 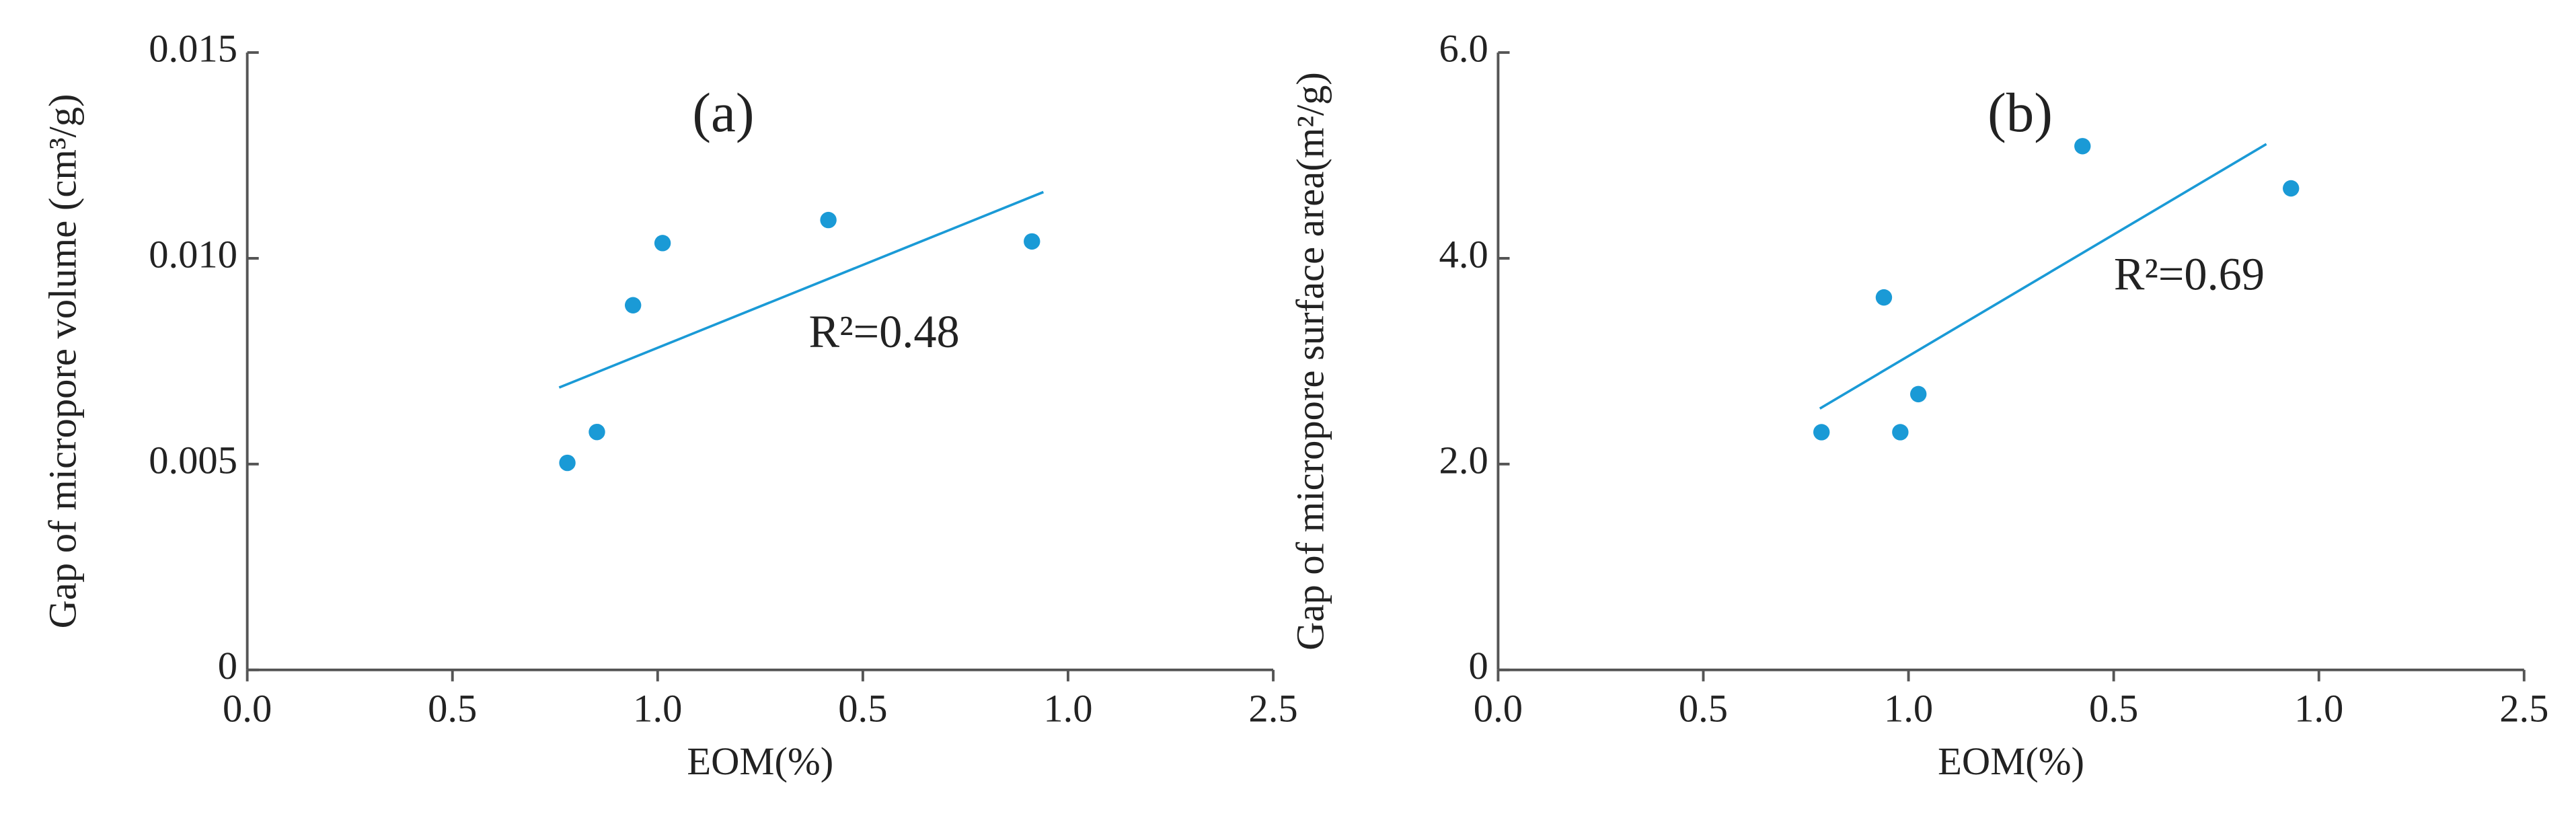 I want to click on y-tick-label: 0.005, so click(x=193, y=460).